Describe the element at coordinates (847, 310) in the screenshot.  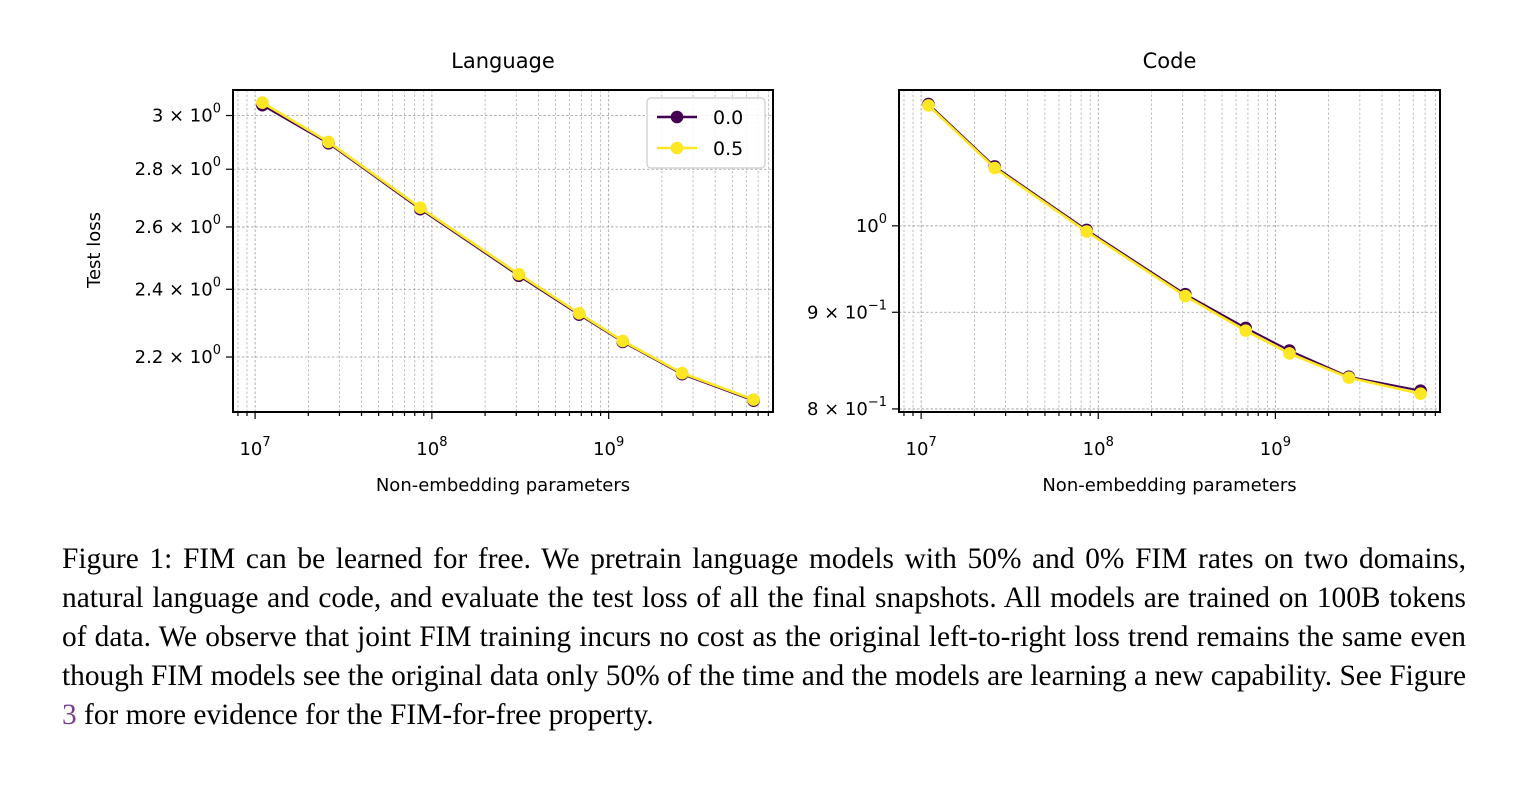
I see `y-tick-label: 9 × 10⁻¹` at that location.